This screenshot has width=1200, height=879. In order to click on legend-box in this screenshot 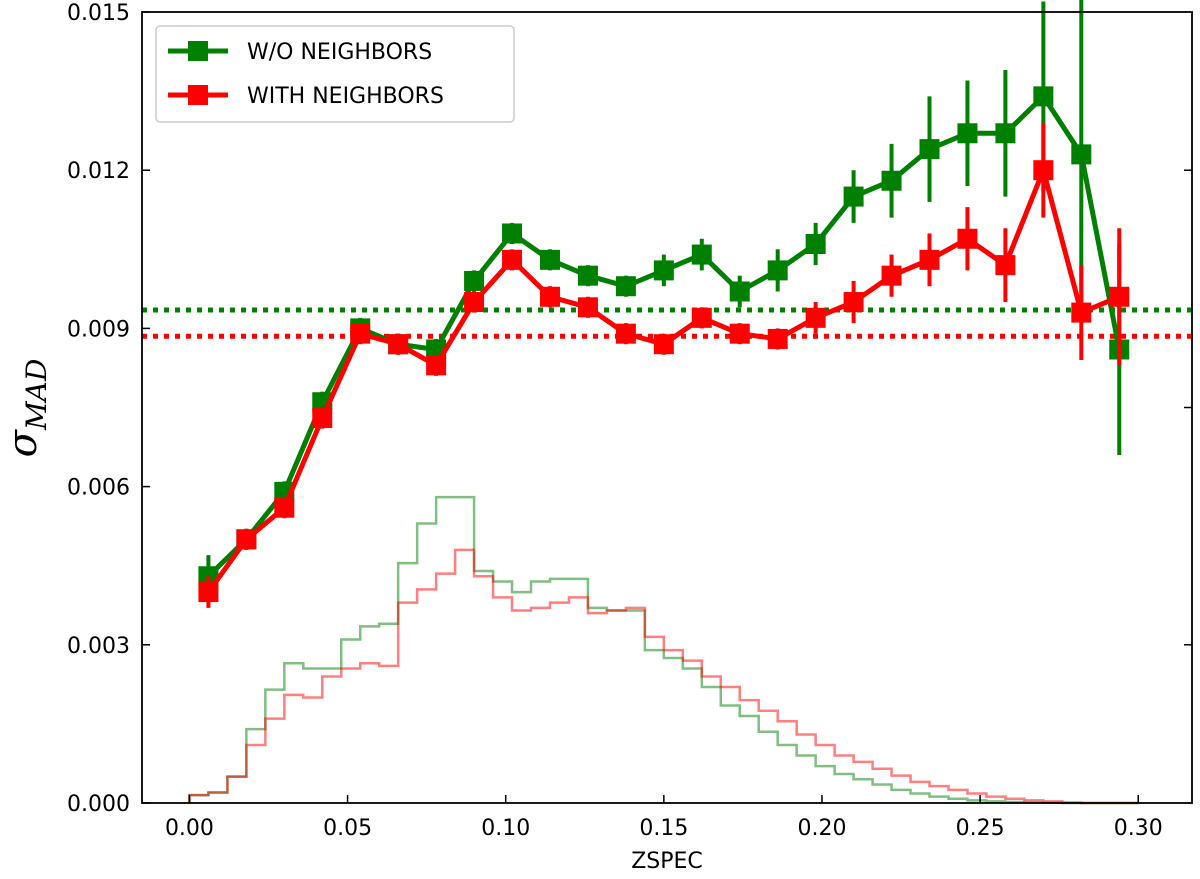, I will do `click(335, 74)`.